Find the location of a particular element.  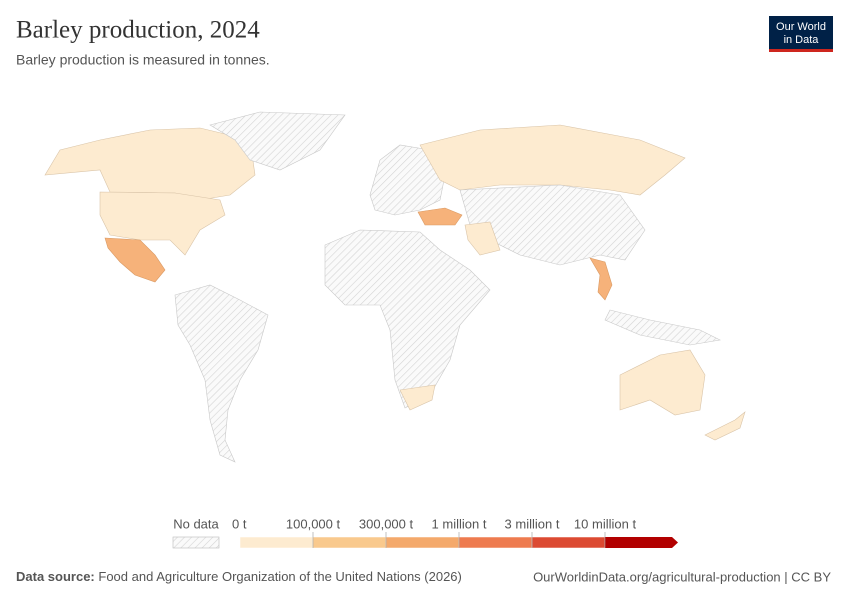

usa is located at coordinates (162, 223).